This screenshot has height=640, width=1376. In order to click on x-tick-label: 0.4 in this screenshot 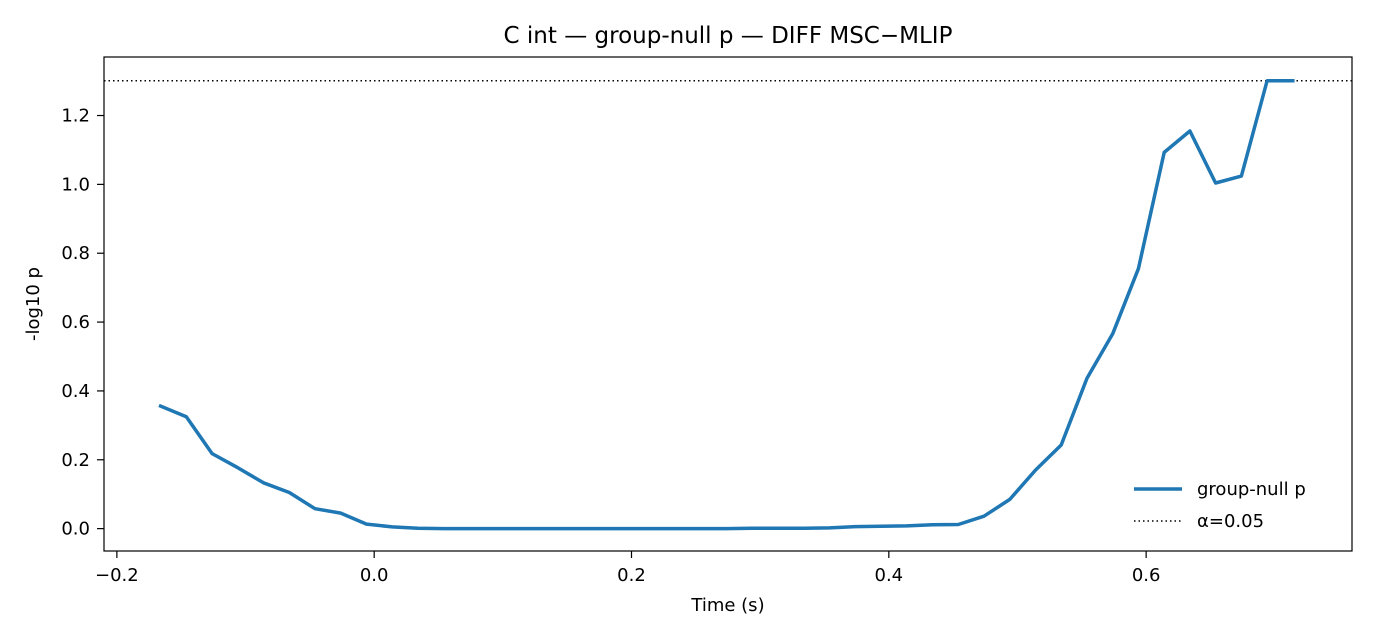, I will do `click(889, 575)`.